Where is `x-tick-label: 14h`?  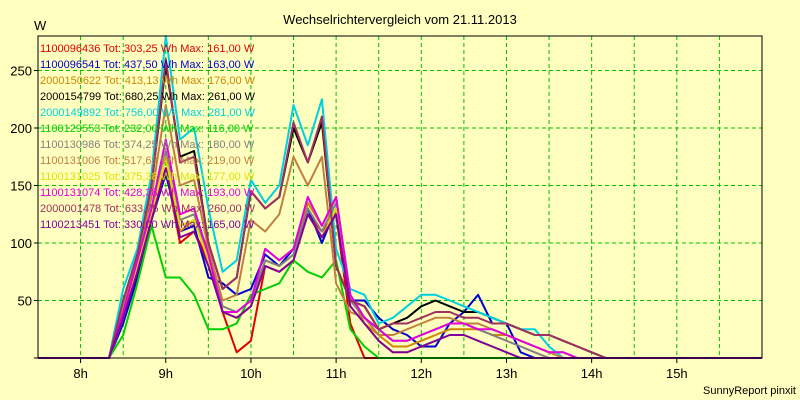
x-tick-label: 14h is located at coordinates (592, 373).